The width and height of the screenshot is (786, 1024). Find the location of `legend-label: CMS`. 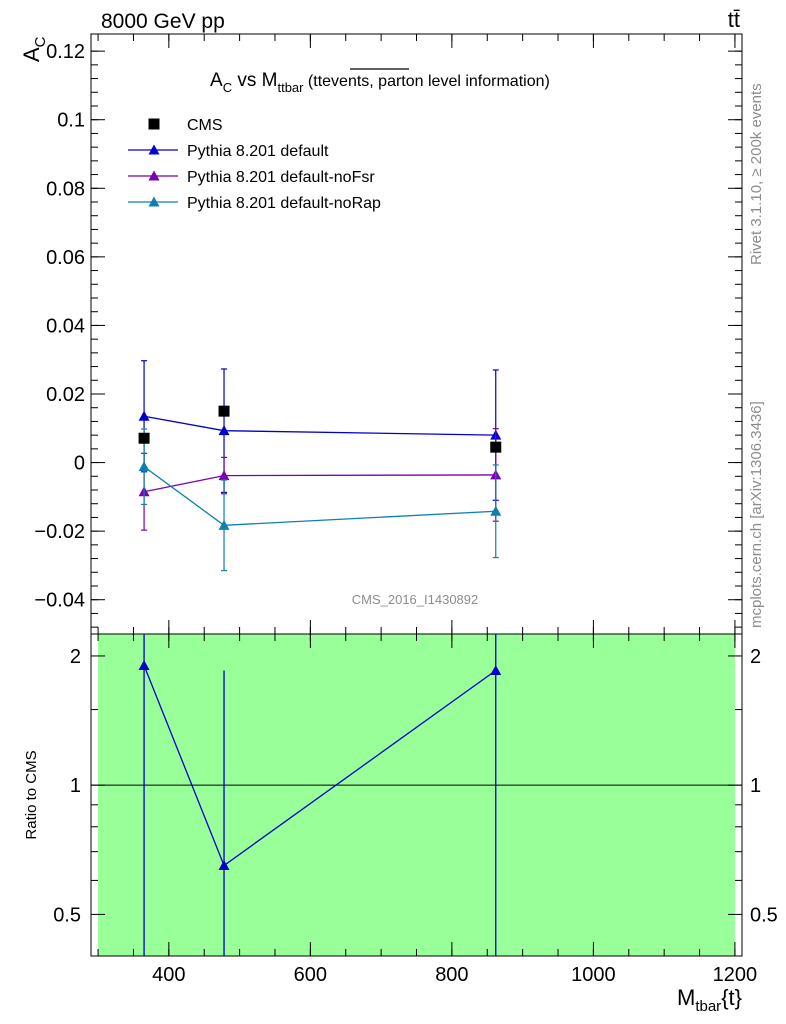

legend-label: CMS is located at coordinates (205, 125).